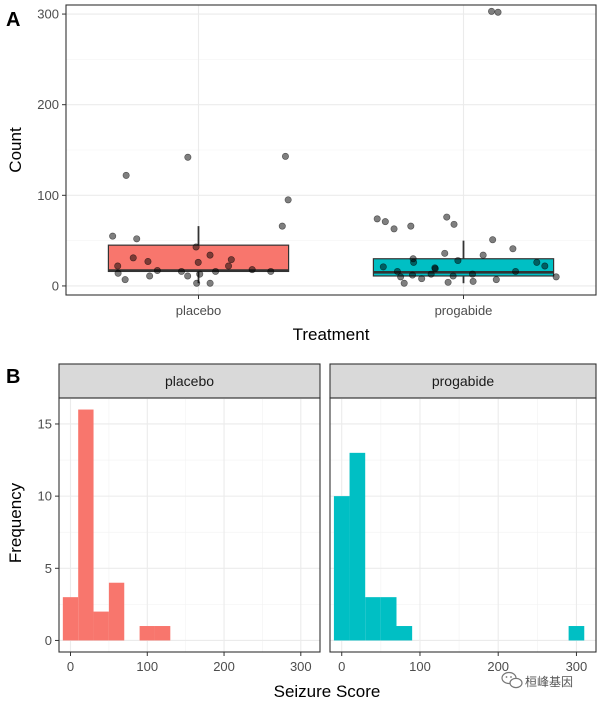 This screenshot has height=706, width=600. What do you see at coordinates (15, 150) in the screenshot?
I see `panel-a-y-axis-title: Count` at bounding box center [15, 150].